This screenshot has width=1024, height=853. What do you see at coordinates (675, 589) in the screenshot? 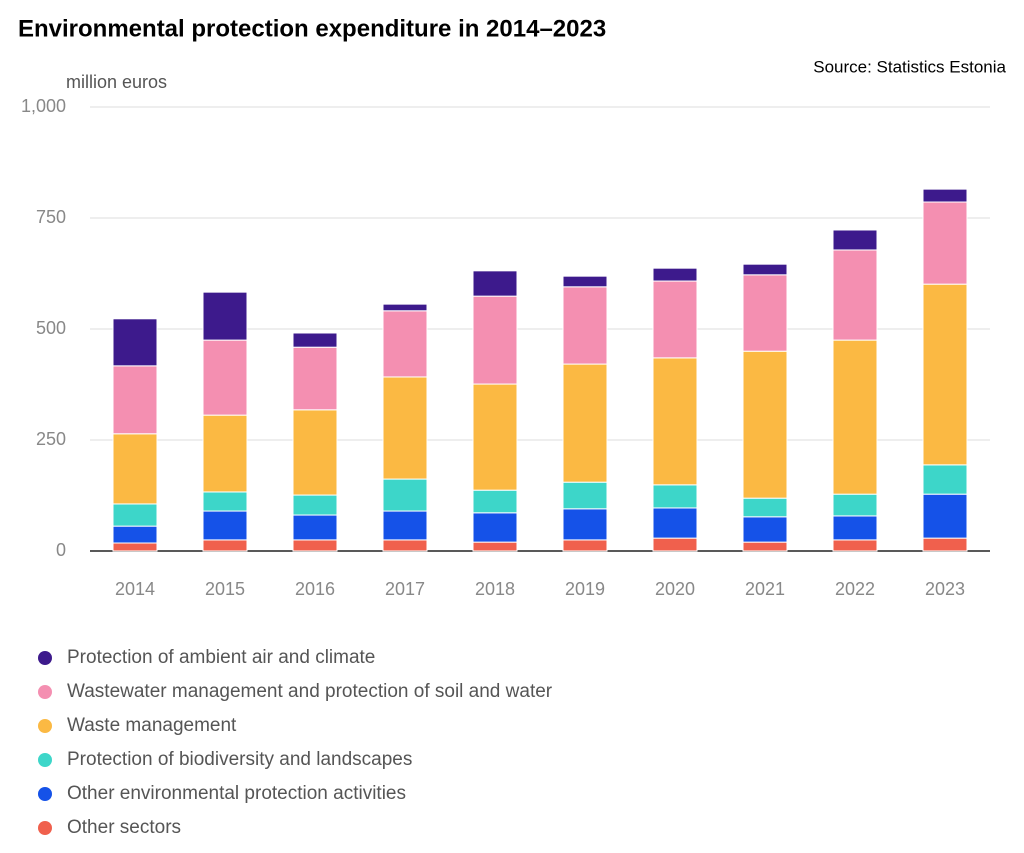
I see `x-tick-label: 2020` at bounding box center [675, 589].